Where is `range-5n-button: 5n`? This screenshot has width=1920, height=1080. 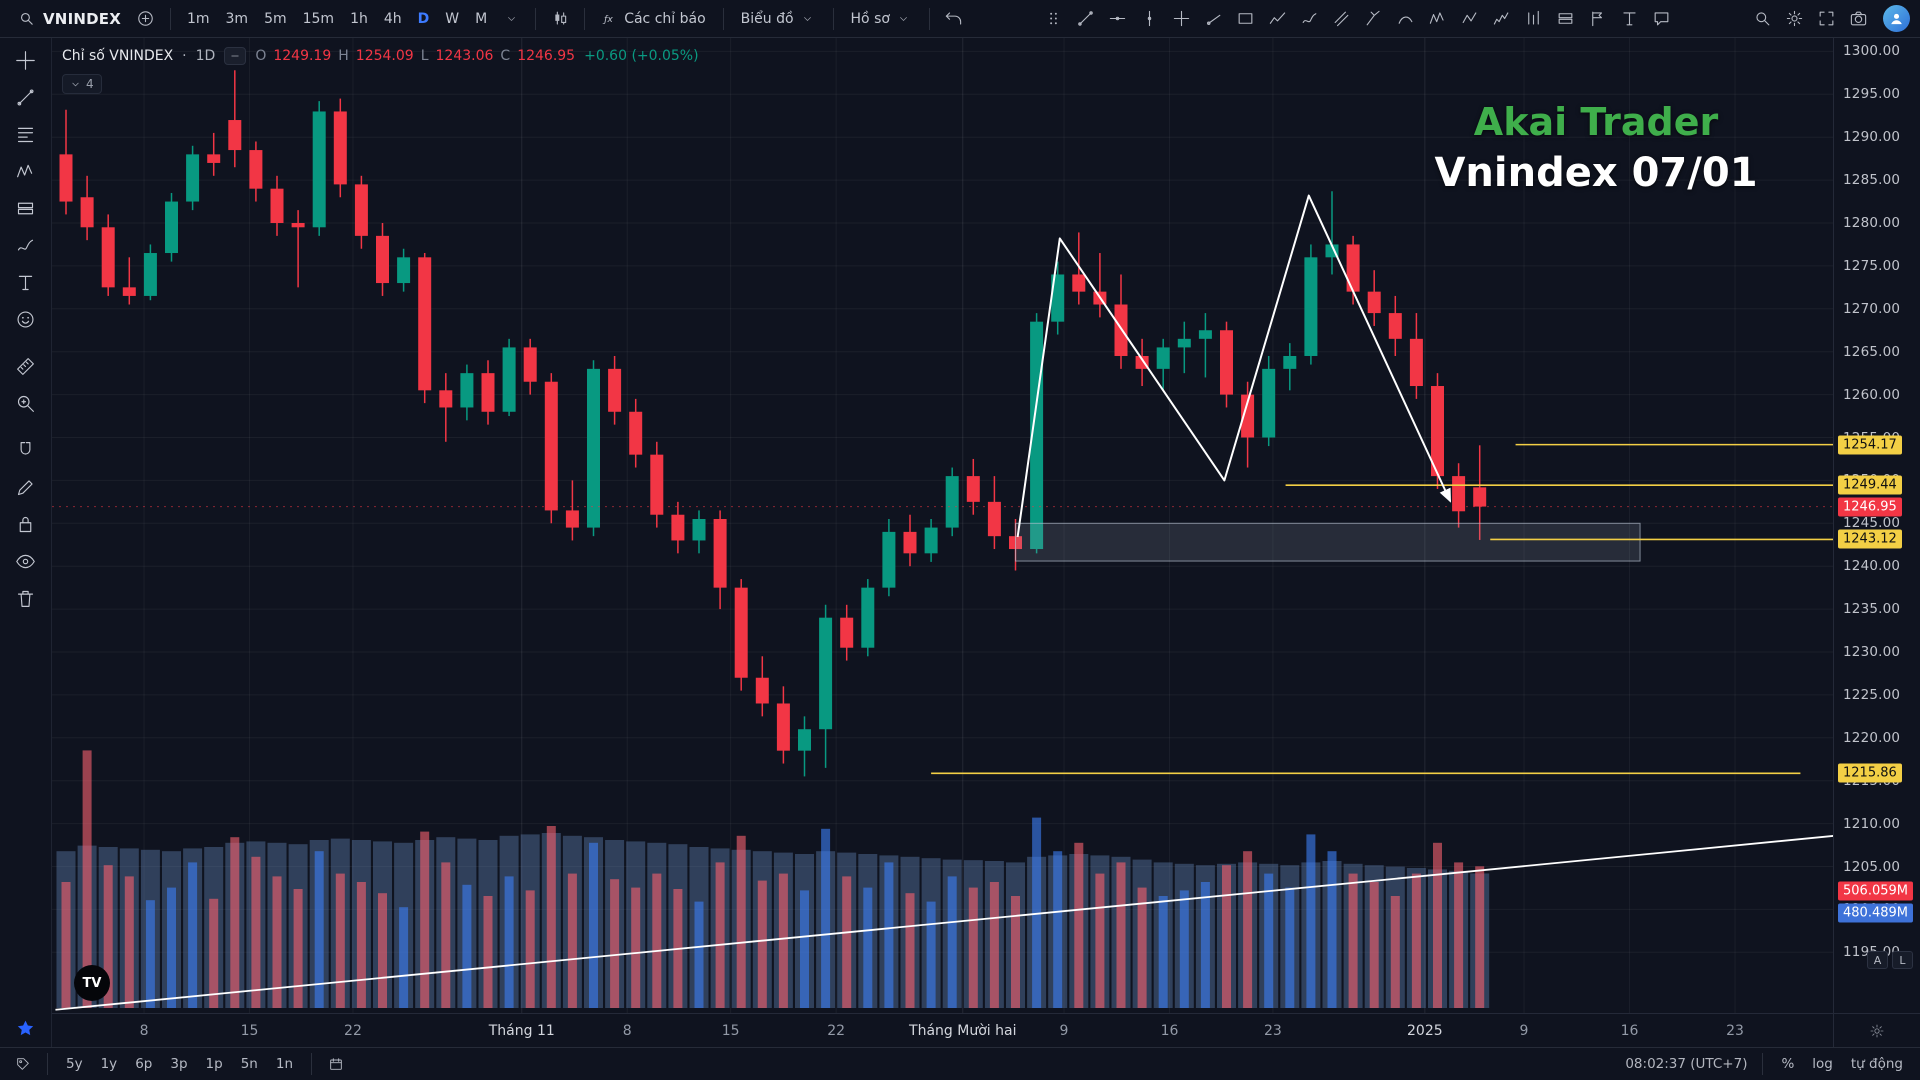 range-5n-button: 5n is located at coordinates (249, 1064).